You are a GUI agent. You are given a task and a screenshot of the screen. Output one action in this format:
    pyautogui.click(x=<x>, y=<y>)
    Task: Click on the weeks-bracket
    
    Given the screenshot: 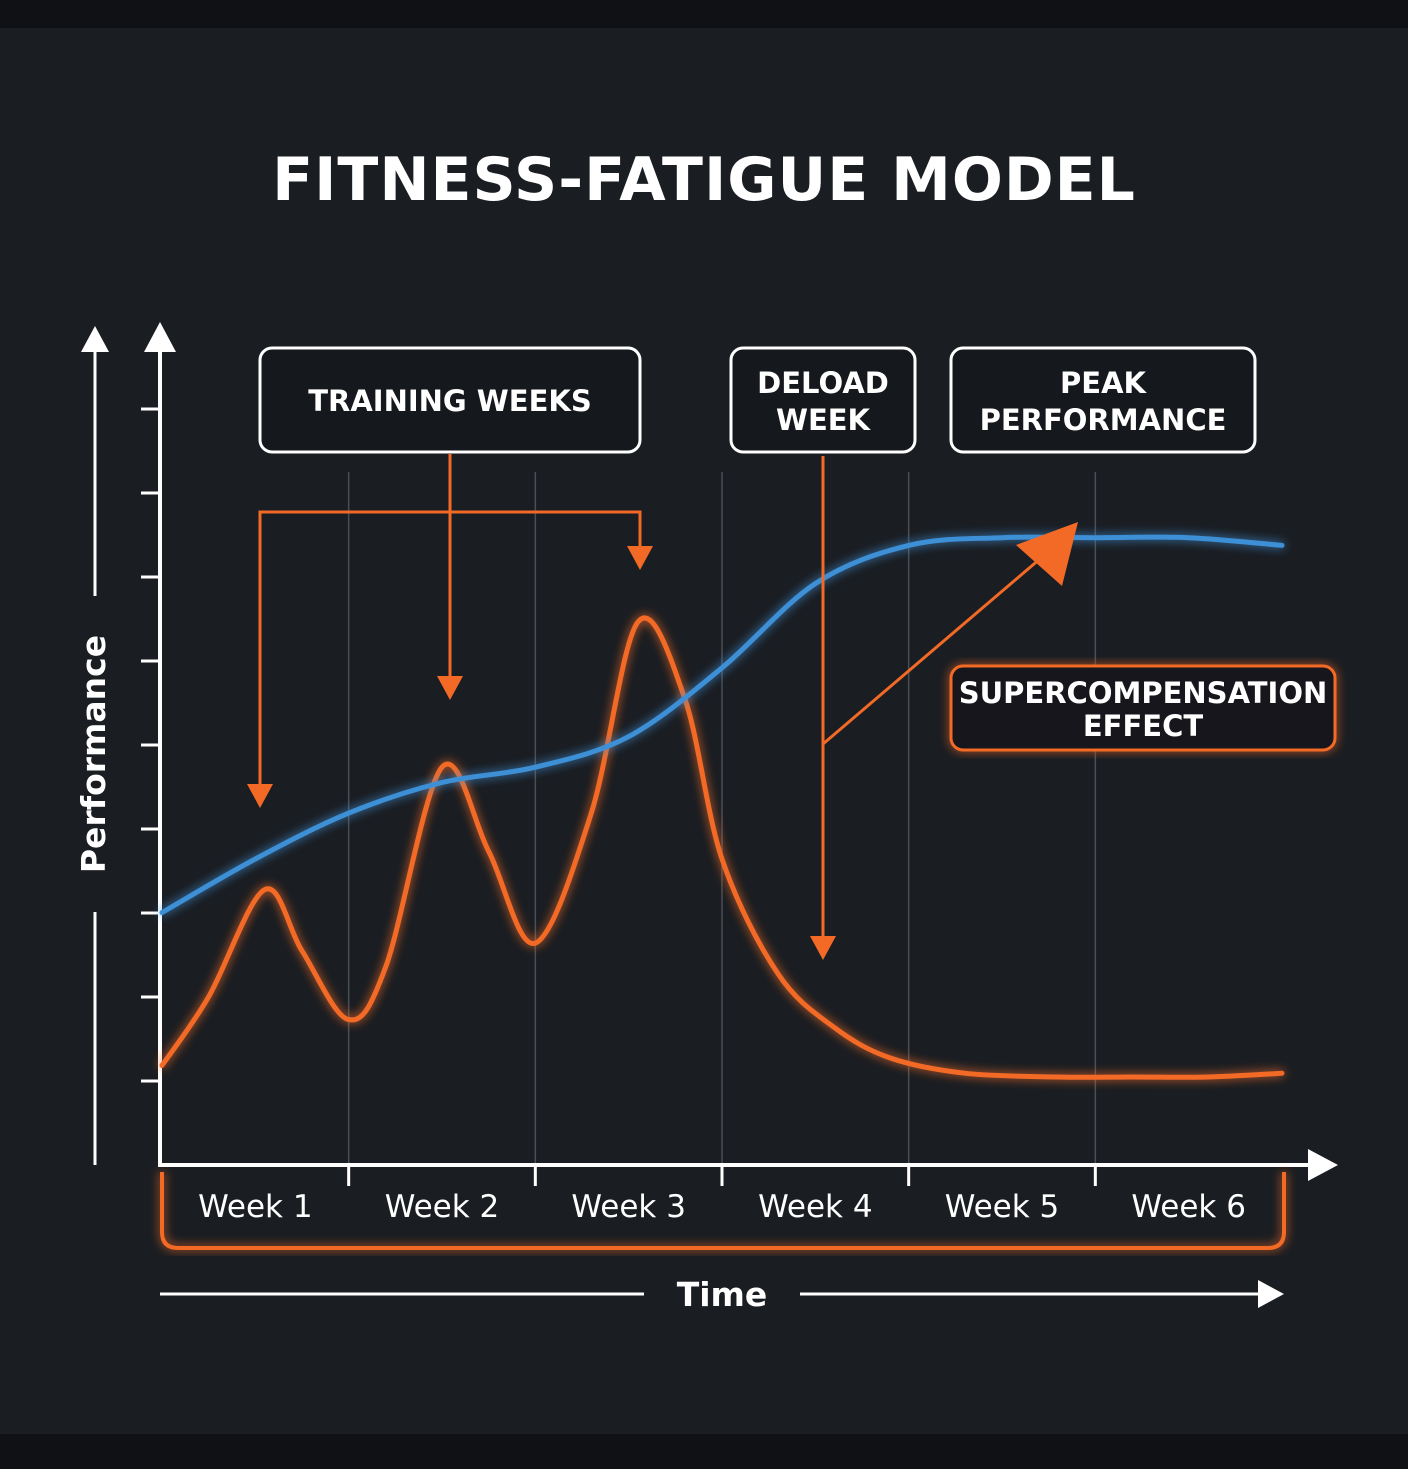 What is the action you would take?
    pyautogui.click(x=723, y=1211)
    